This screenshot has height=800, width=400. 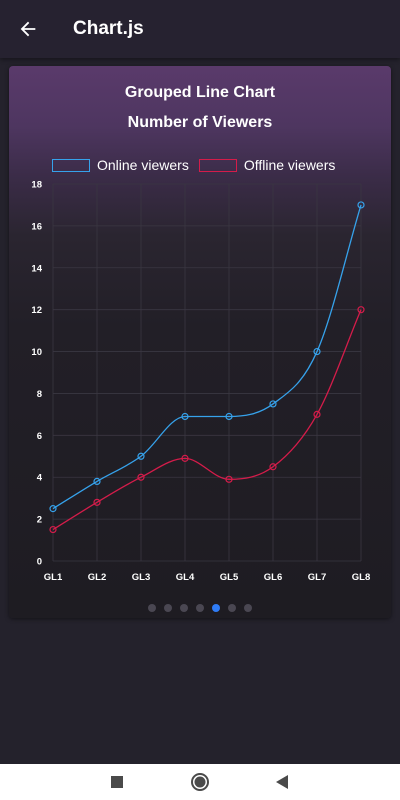 I want to click on y-tick-label: 18, so click(x=36, y=185).